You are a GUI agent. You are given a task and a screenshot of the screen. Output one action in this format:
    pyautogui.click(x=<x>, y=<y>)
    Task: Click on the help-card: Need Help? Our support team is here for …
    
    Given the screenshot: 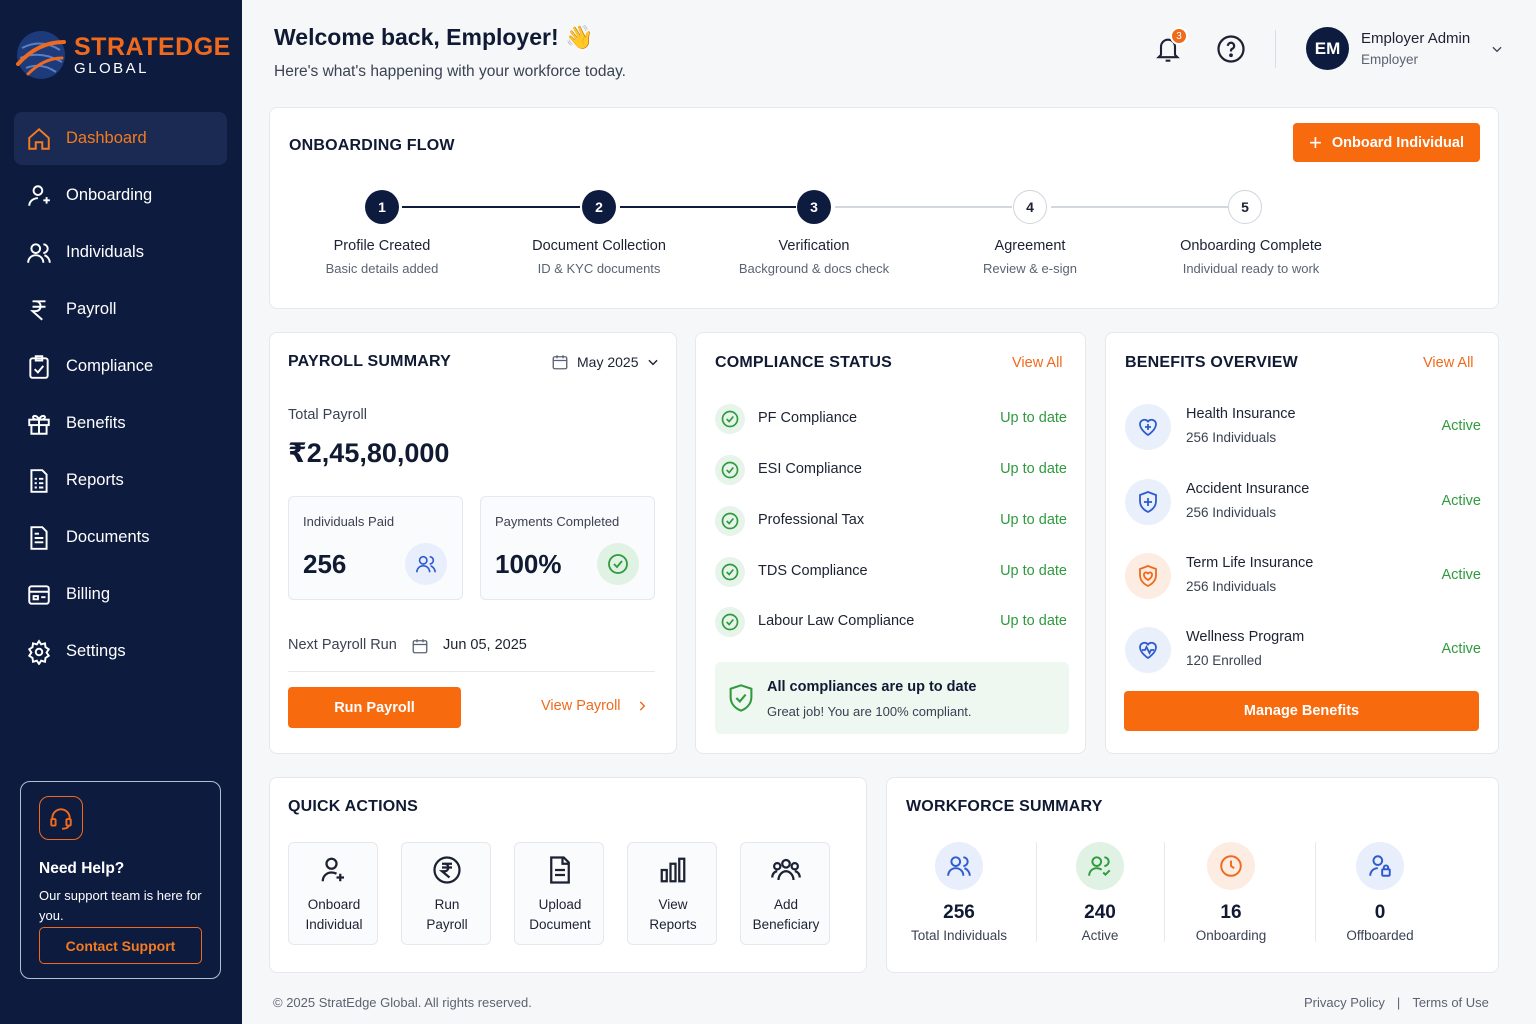 What is the action you would take?
    pyautogui.click(x=120, y=880)
    